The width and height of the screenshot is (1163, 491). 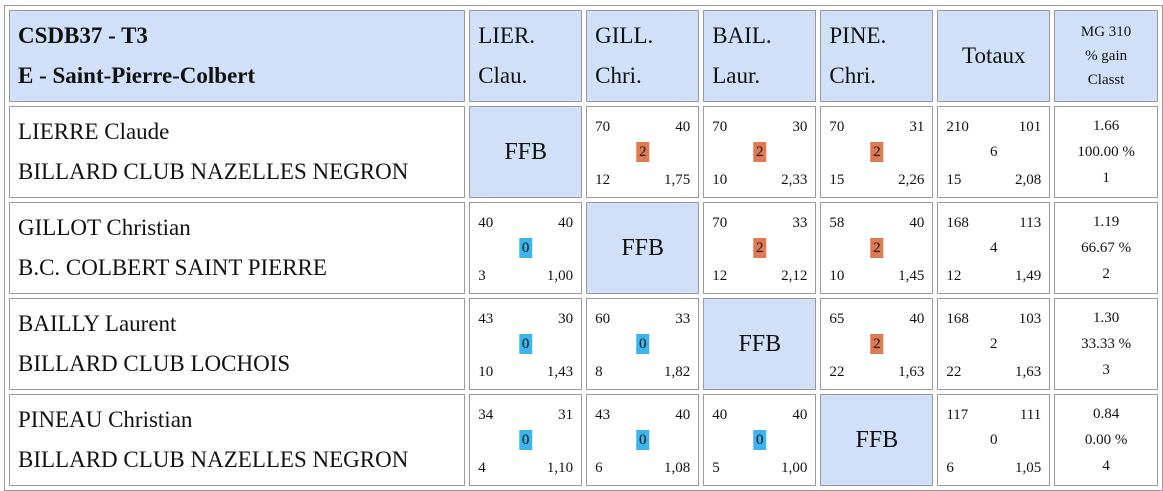 I want to click on totals-cell: 117 111 0 6 1,05, so click(x=994, y=440).